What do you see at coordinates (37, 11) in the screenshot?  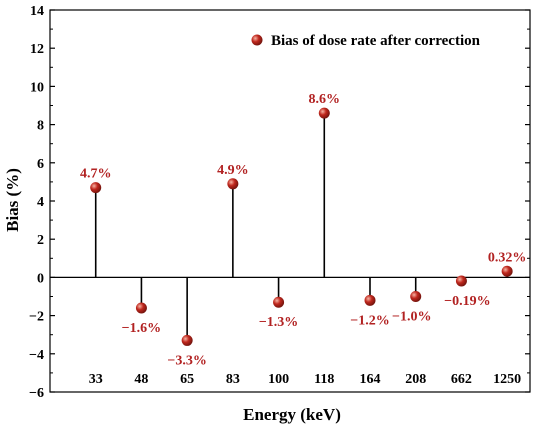 I see `y-tick-label: 14` at bounding box center [37, 11].